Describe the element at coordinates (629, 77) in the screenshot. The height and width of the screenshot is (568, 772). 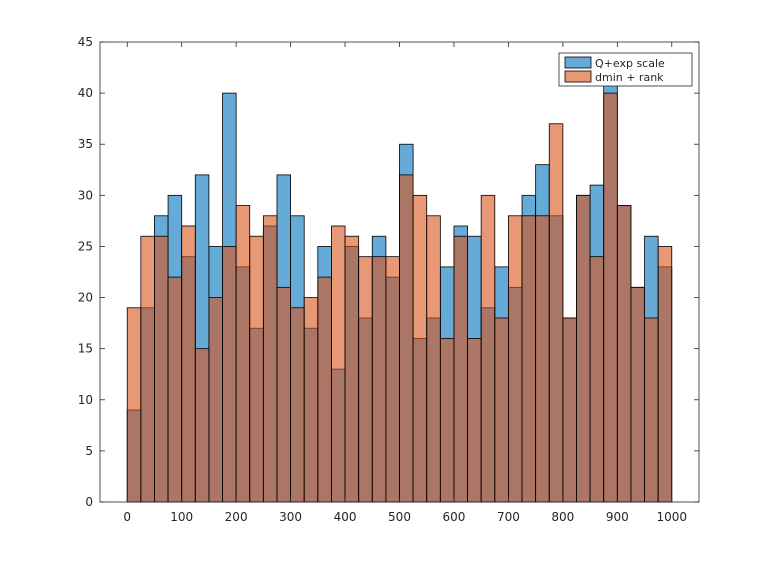
I see `legend-label: dmin + rank` at that location.